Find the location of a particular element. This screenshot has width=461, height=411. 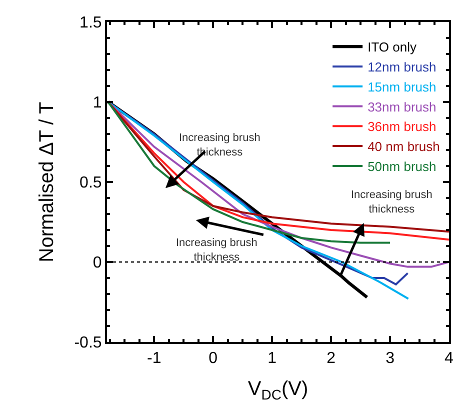

legend-label: 50nm brush is located at coordinates (402, 166).